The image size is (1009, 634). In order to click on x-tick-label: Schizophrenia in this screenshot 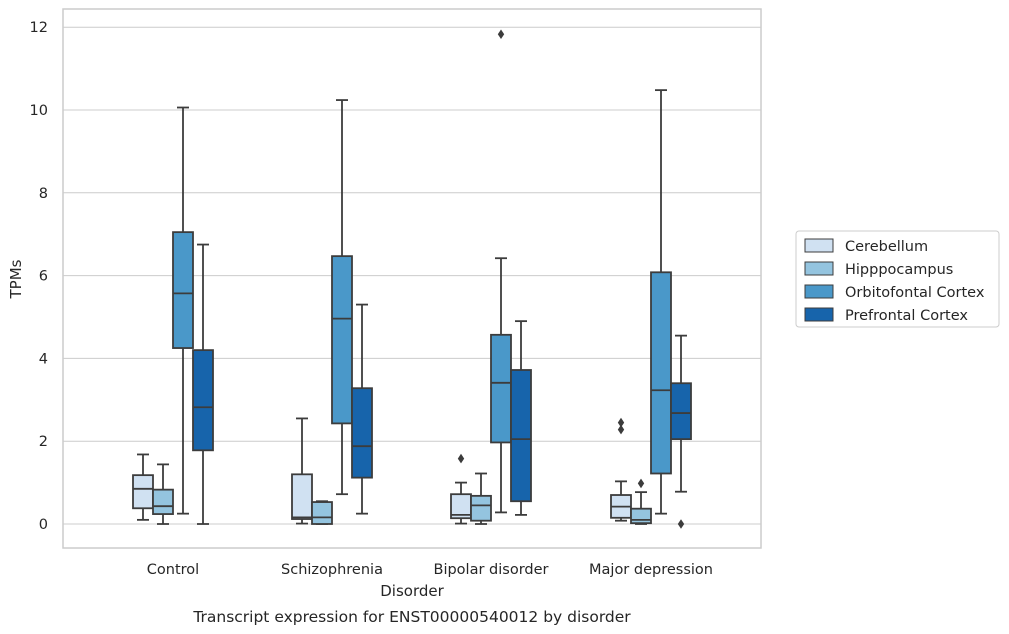, I will do `click(332, 570)`.